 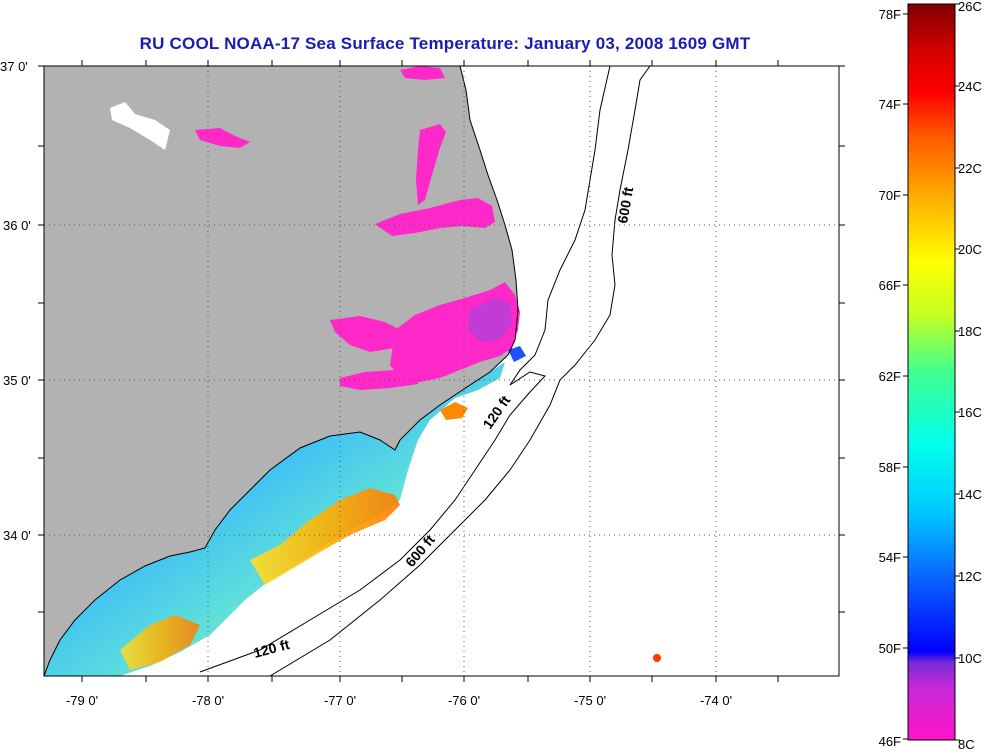 What do you see at coordinates (14, 66) in the screenshot?
I see `lat-label-37: 37 0'` at bounding box center [14, 66].